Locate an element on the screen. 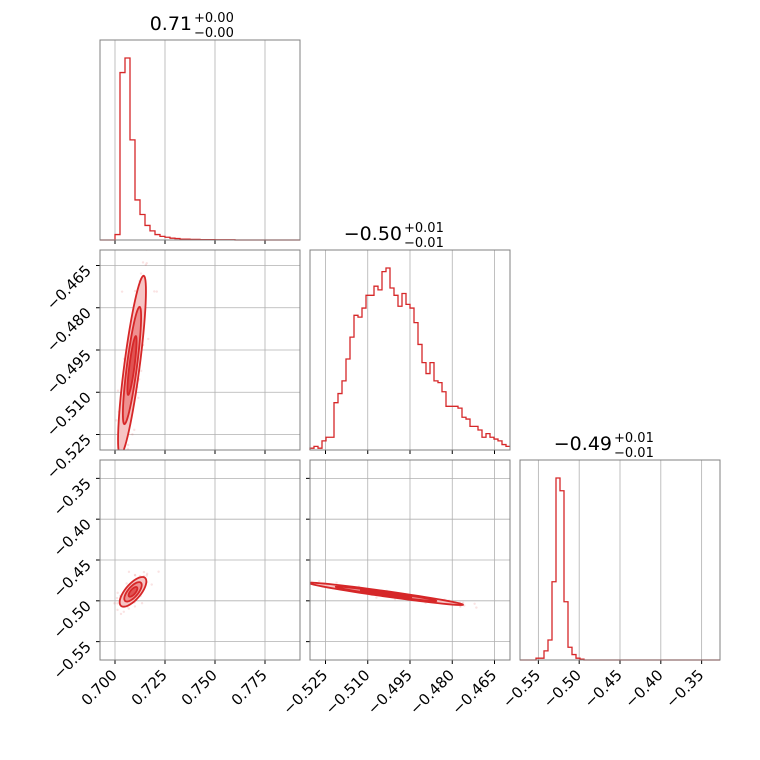 The image size is (760, 760). param-err-minus-1: −0.01 is located at coordinates (424, 243).